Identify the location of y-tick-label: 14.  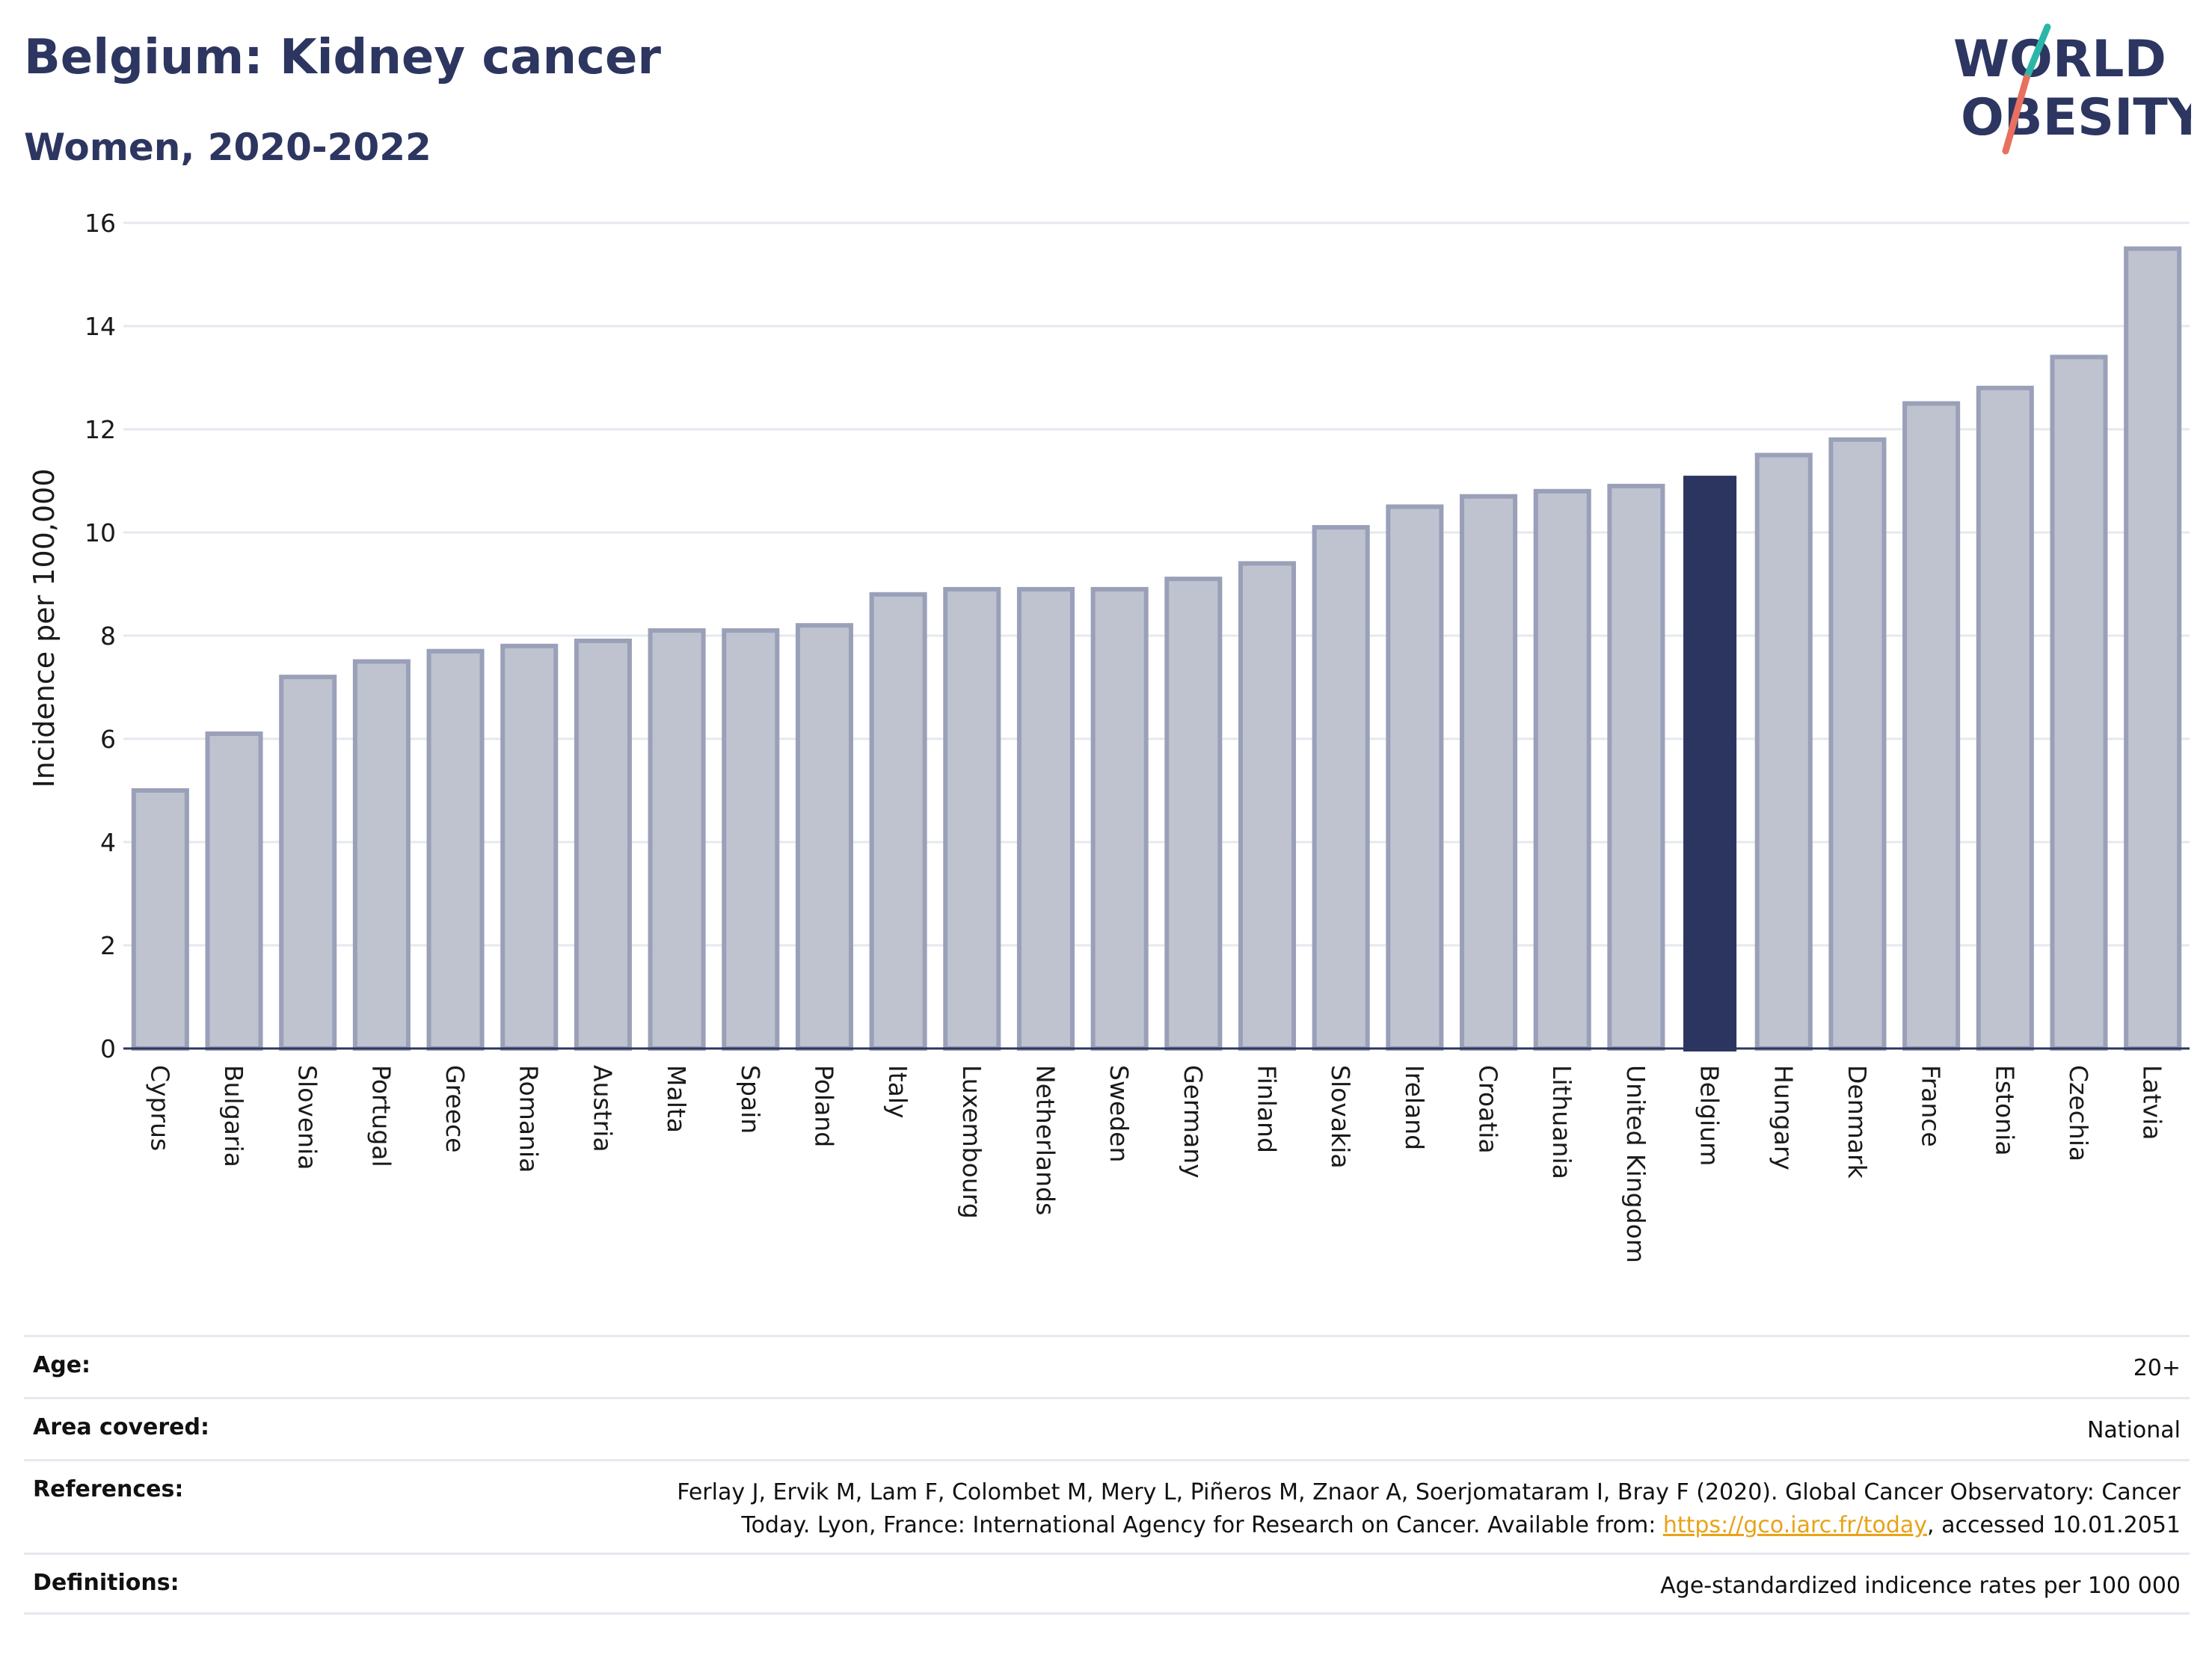
(100, 326).